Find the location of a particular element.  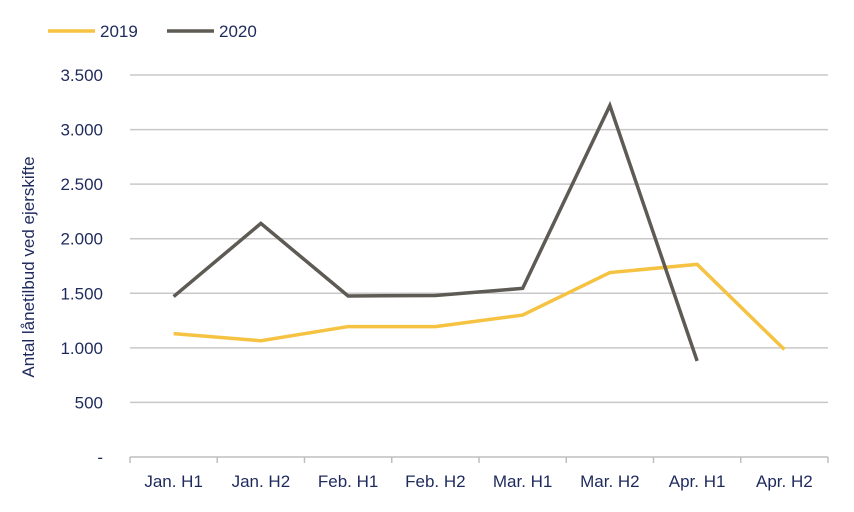

x-tick-label: Feb. H1 is located at coordinates (348, 481).